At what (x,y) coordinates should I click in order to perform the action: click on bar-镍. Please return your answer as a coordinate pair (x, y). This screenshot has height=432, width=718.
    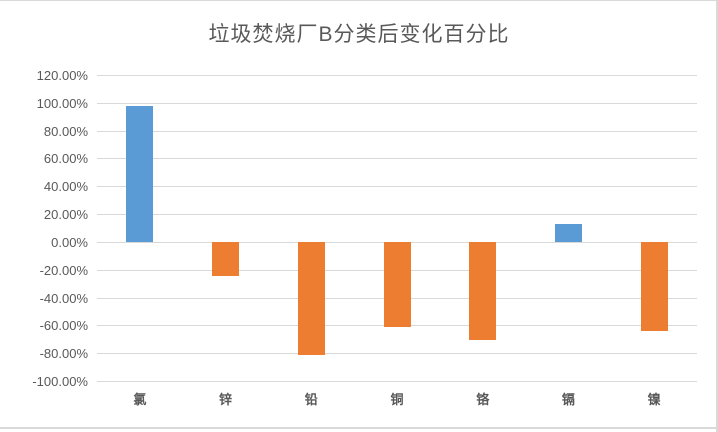
    Looking at the image, I should click on (654, 287).